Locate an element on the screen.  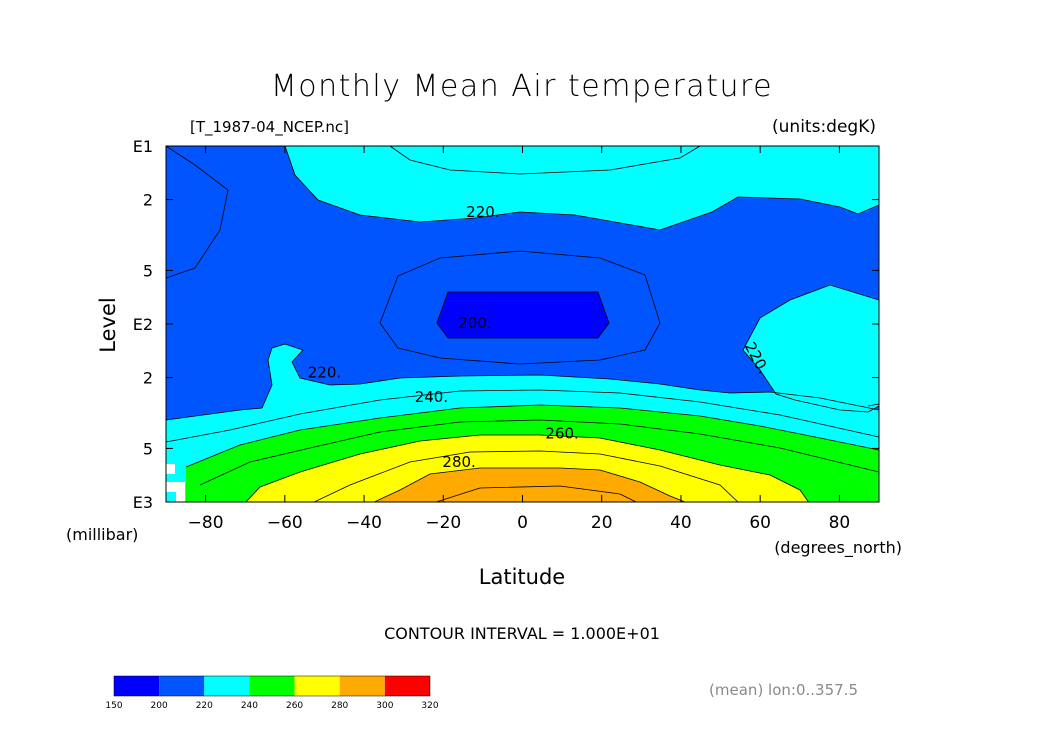
contour-line-220-top is located at coordinates (581, 188).